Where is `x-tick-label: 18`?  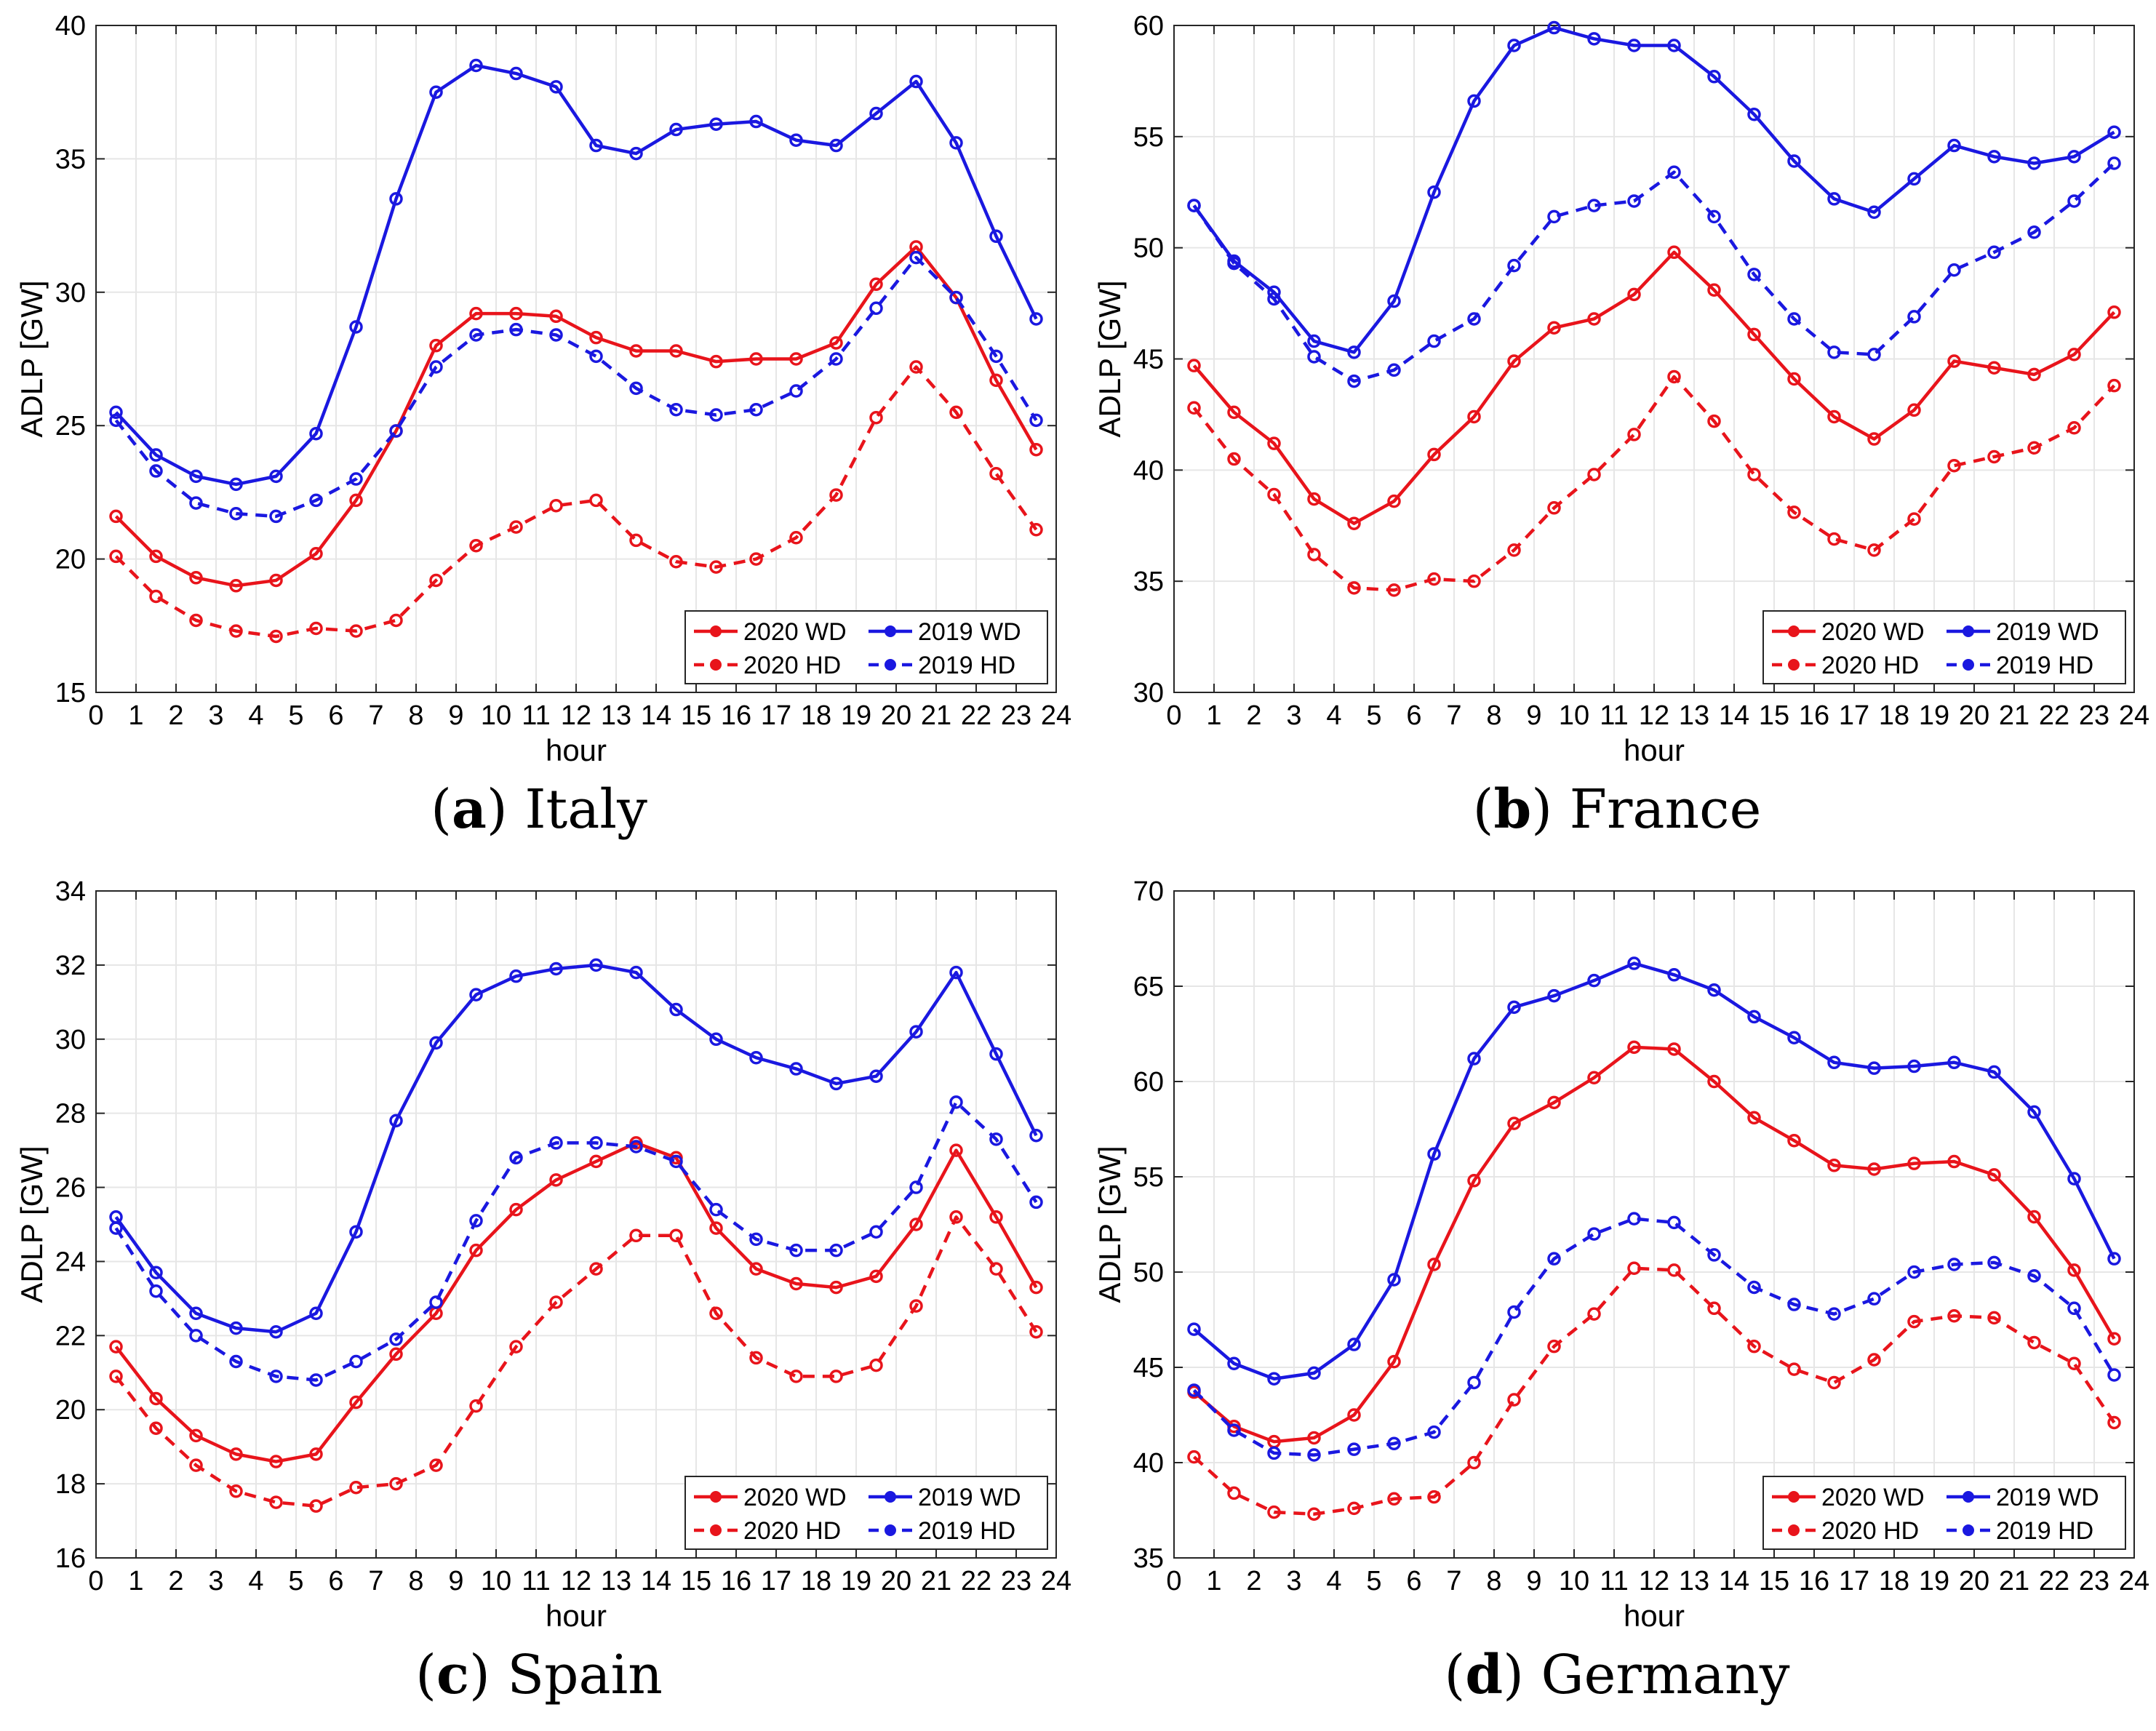 x-tick-label: 18 is located at coordinates (1894, 715).